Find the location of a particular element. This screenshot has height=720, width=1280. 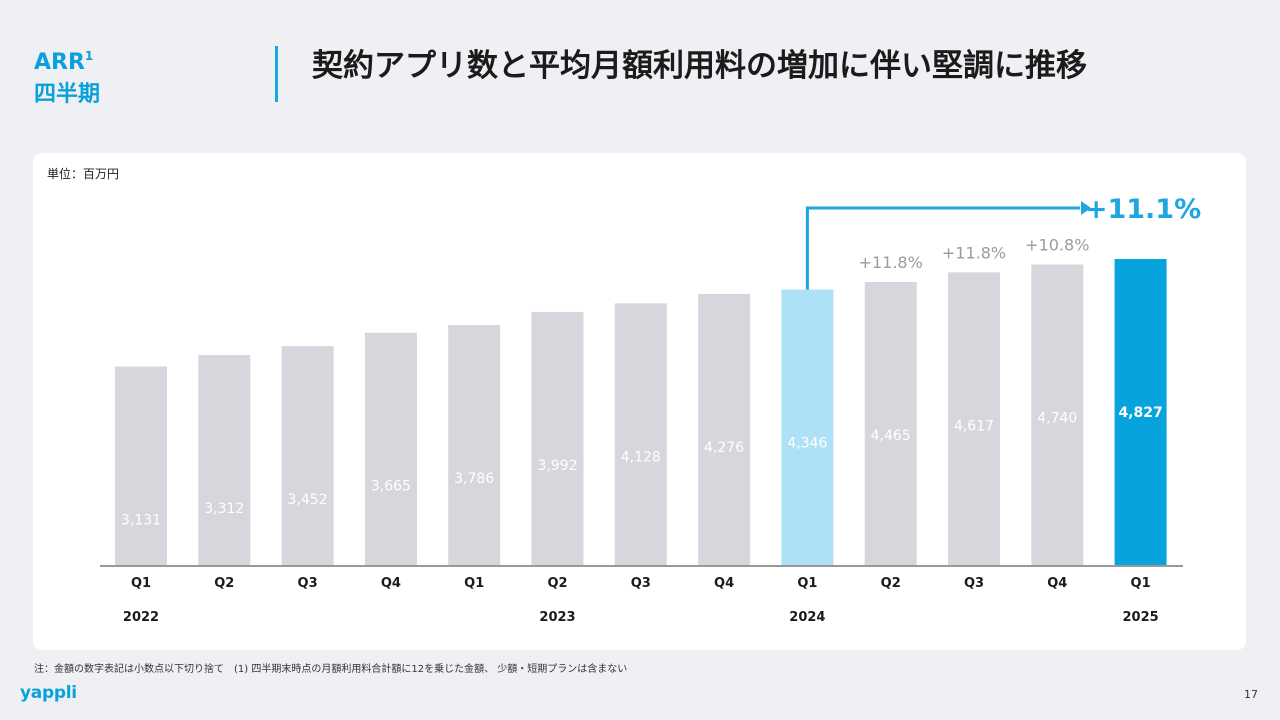

yoy-arrow-line is located at coordinates (942, 248).